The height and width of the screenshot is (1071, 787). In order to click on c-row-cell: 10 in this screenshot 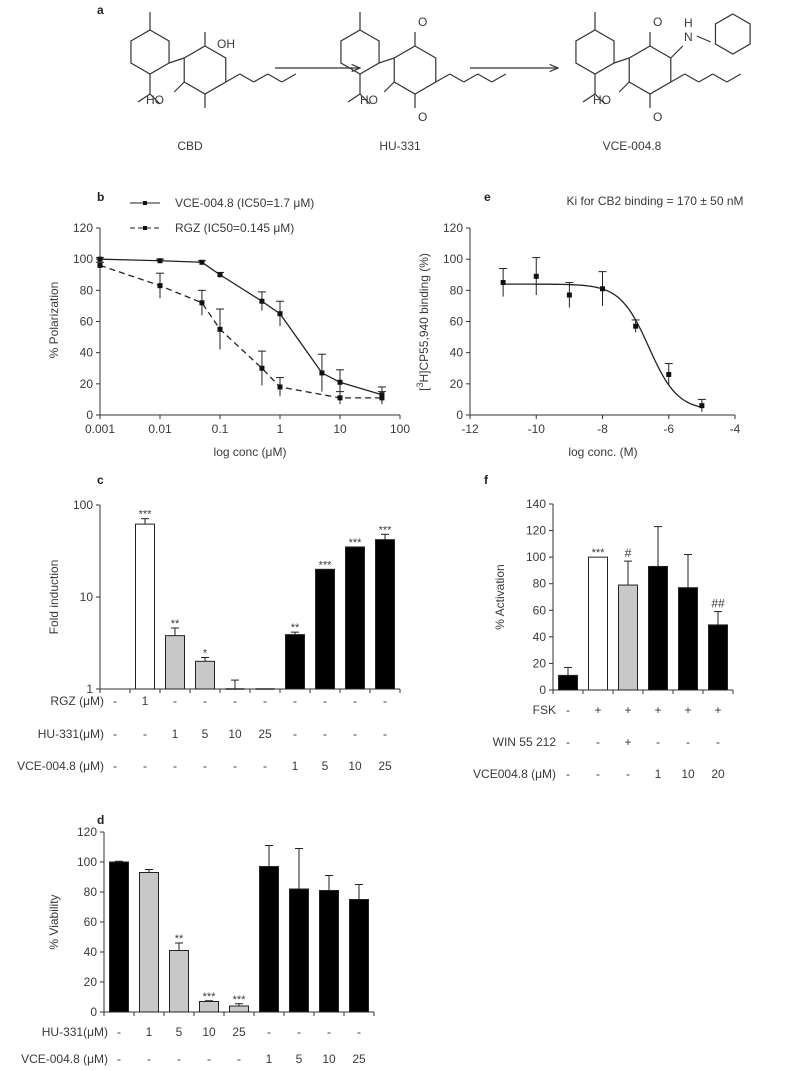, I will do `click(355, 766)`.